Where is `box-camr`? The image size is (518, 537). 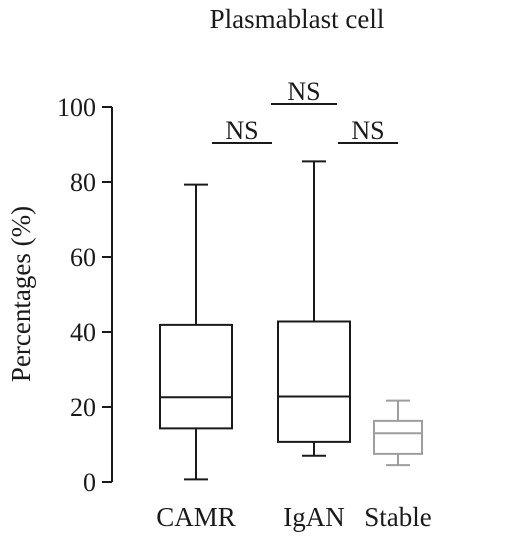
box-camr is located at coordinates (196, 376).